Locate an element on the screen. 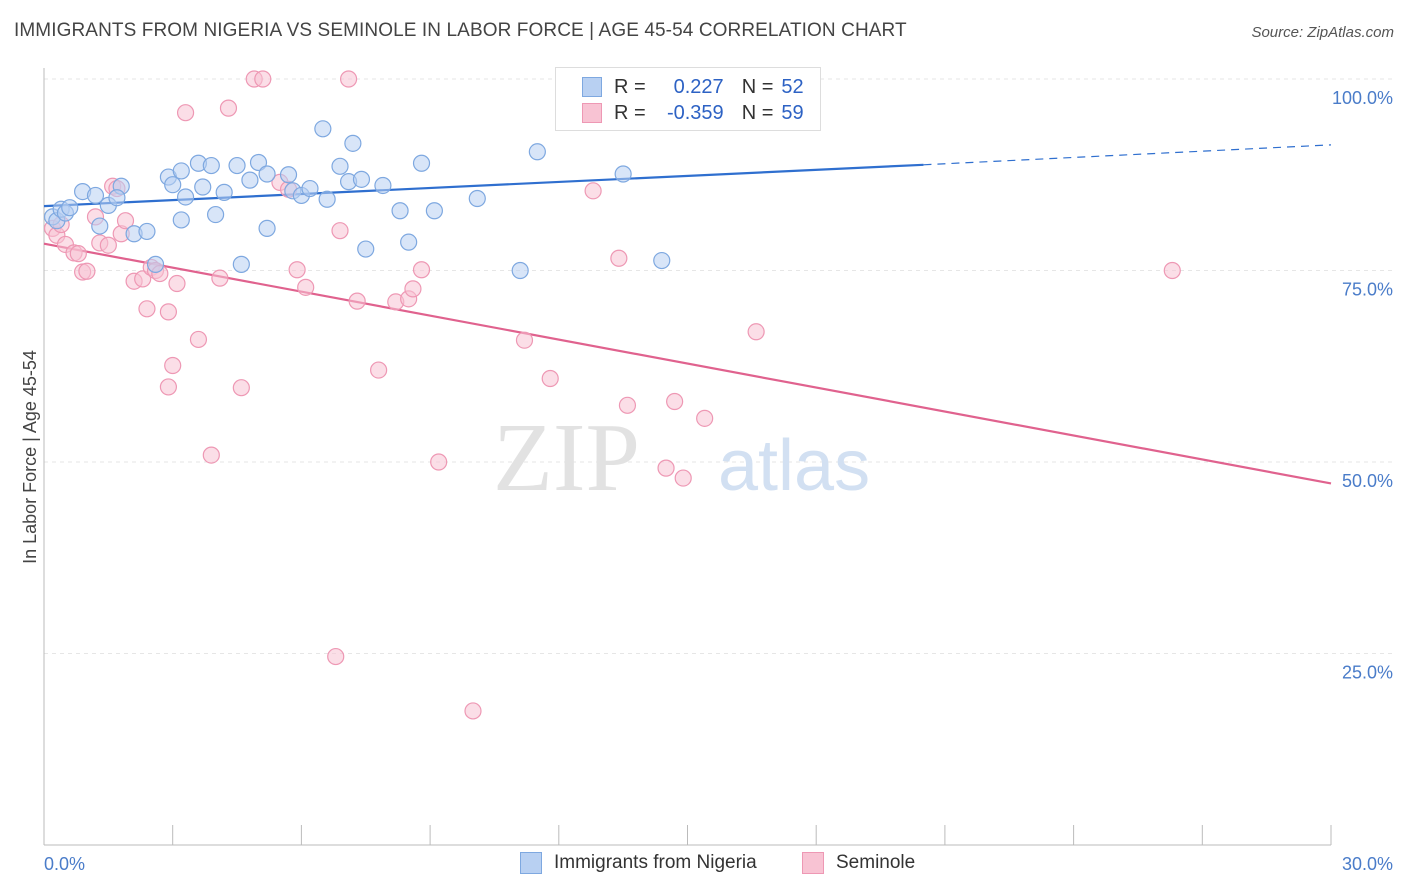 The width and height of the screenshot is (1406, 892). nigeria-trend-extension is located at coordinates (1127, 155).